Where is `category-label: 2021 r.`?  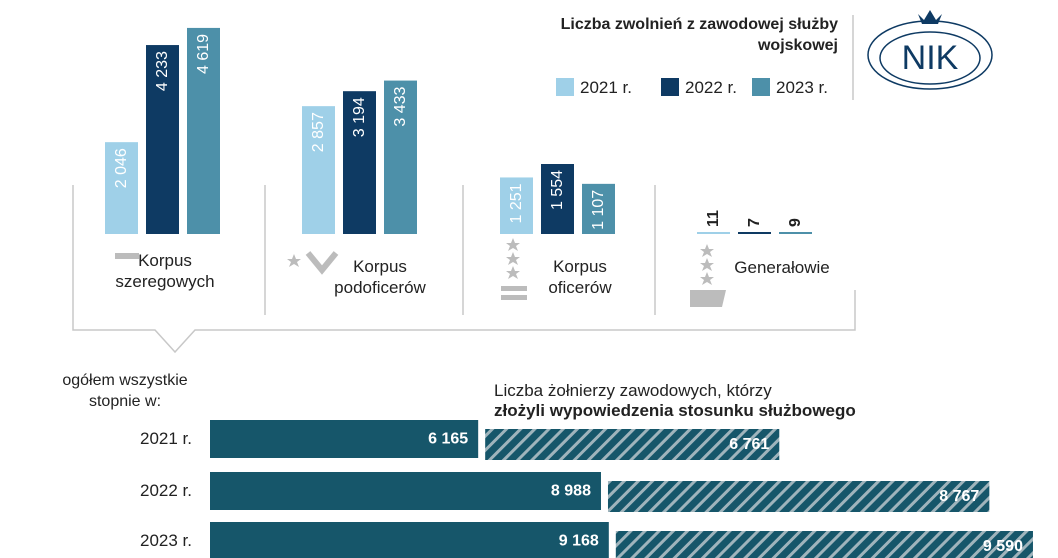 category-label: 2021 r. is located at coordinates (166, 438).